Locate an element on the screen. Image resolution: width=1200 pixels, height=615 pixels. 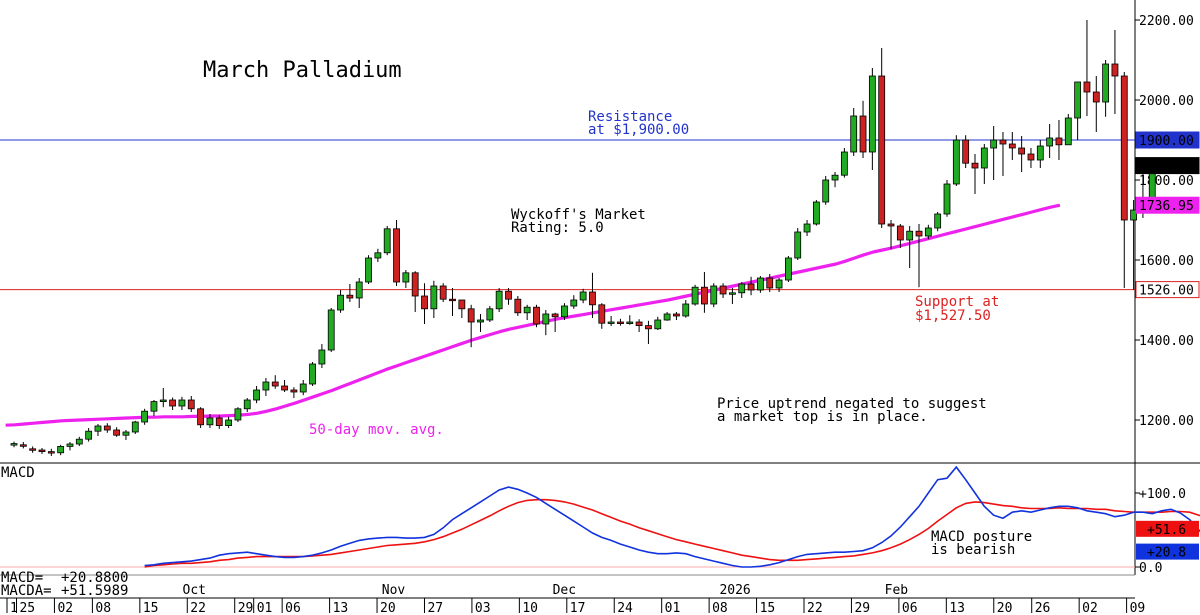
macd-tick-label: 0.0 is located at coordinates (1150, 568).